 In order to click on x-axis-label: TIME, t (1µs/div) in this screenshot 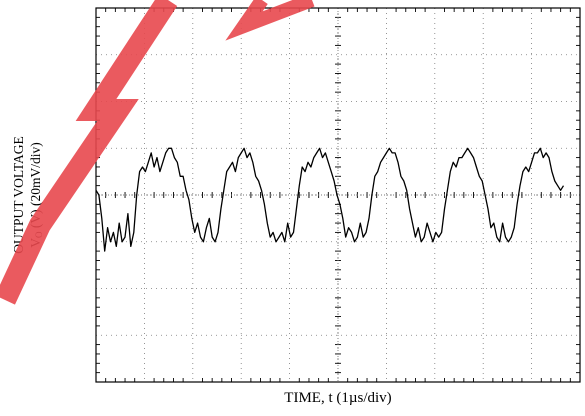, I will do `click(338, 398)`.